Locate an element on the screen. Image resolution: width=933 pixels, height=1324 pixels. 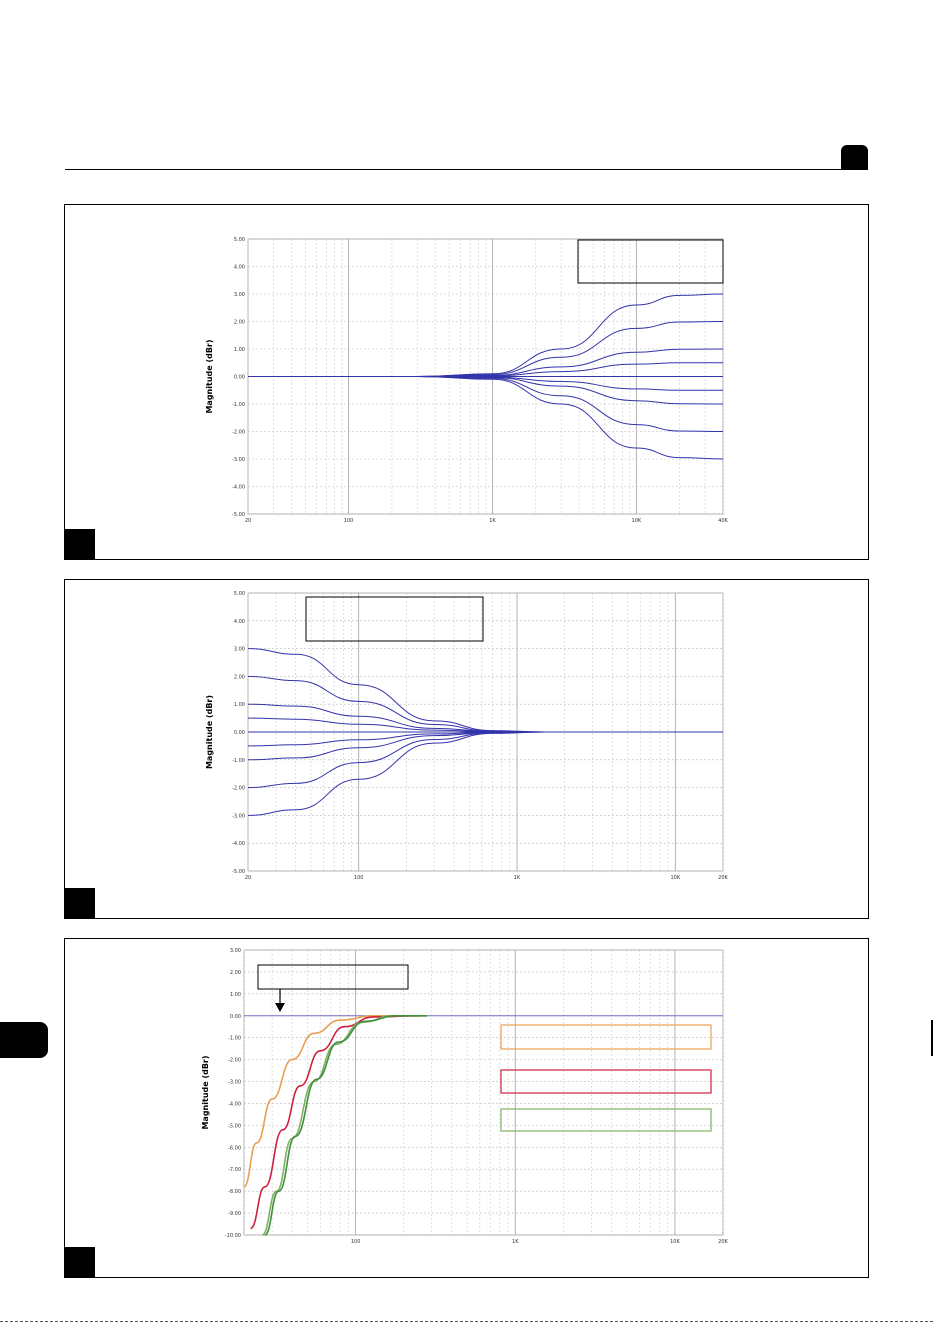
section-side-tab is located at coordinates (24, 1040).